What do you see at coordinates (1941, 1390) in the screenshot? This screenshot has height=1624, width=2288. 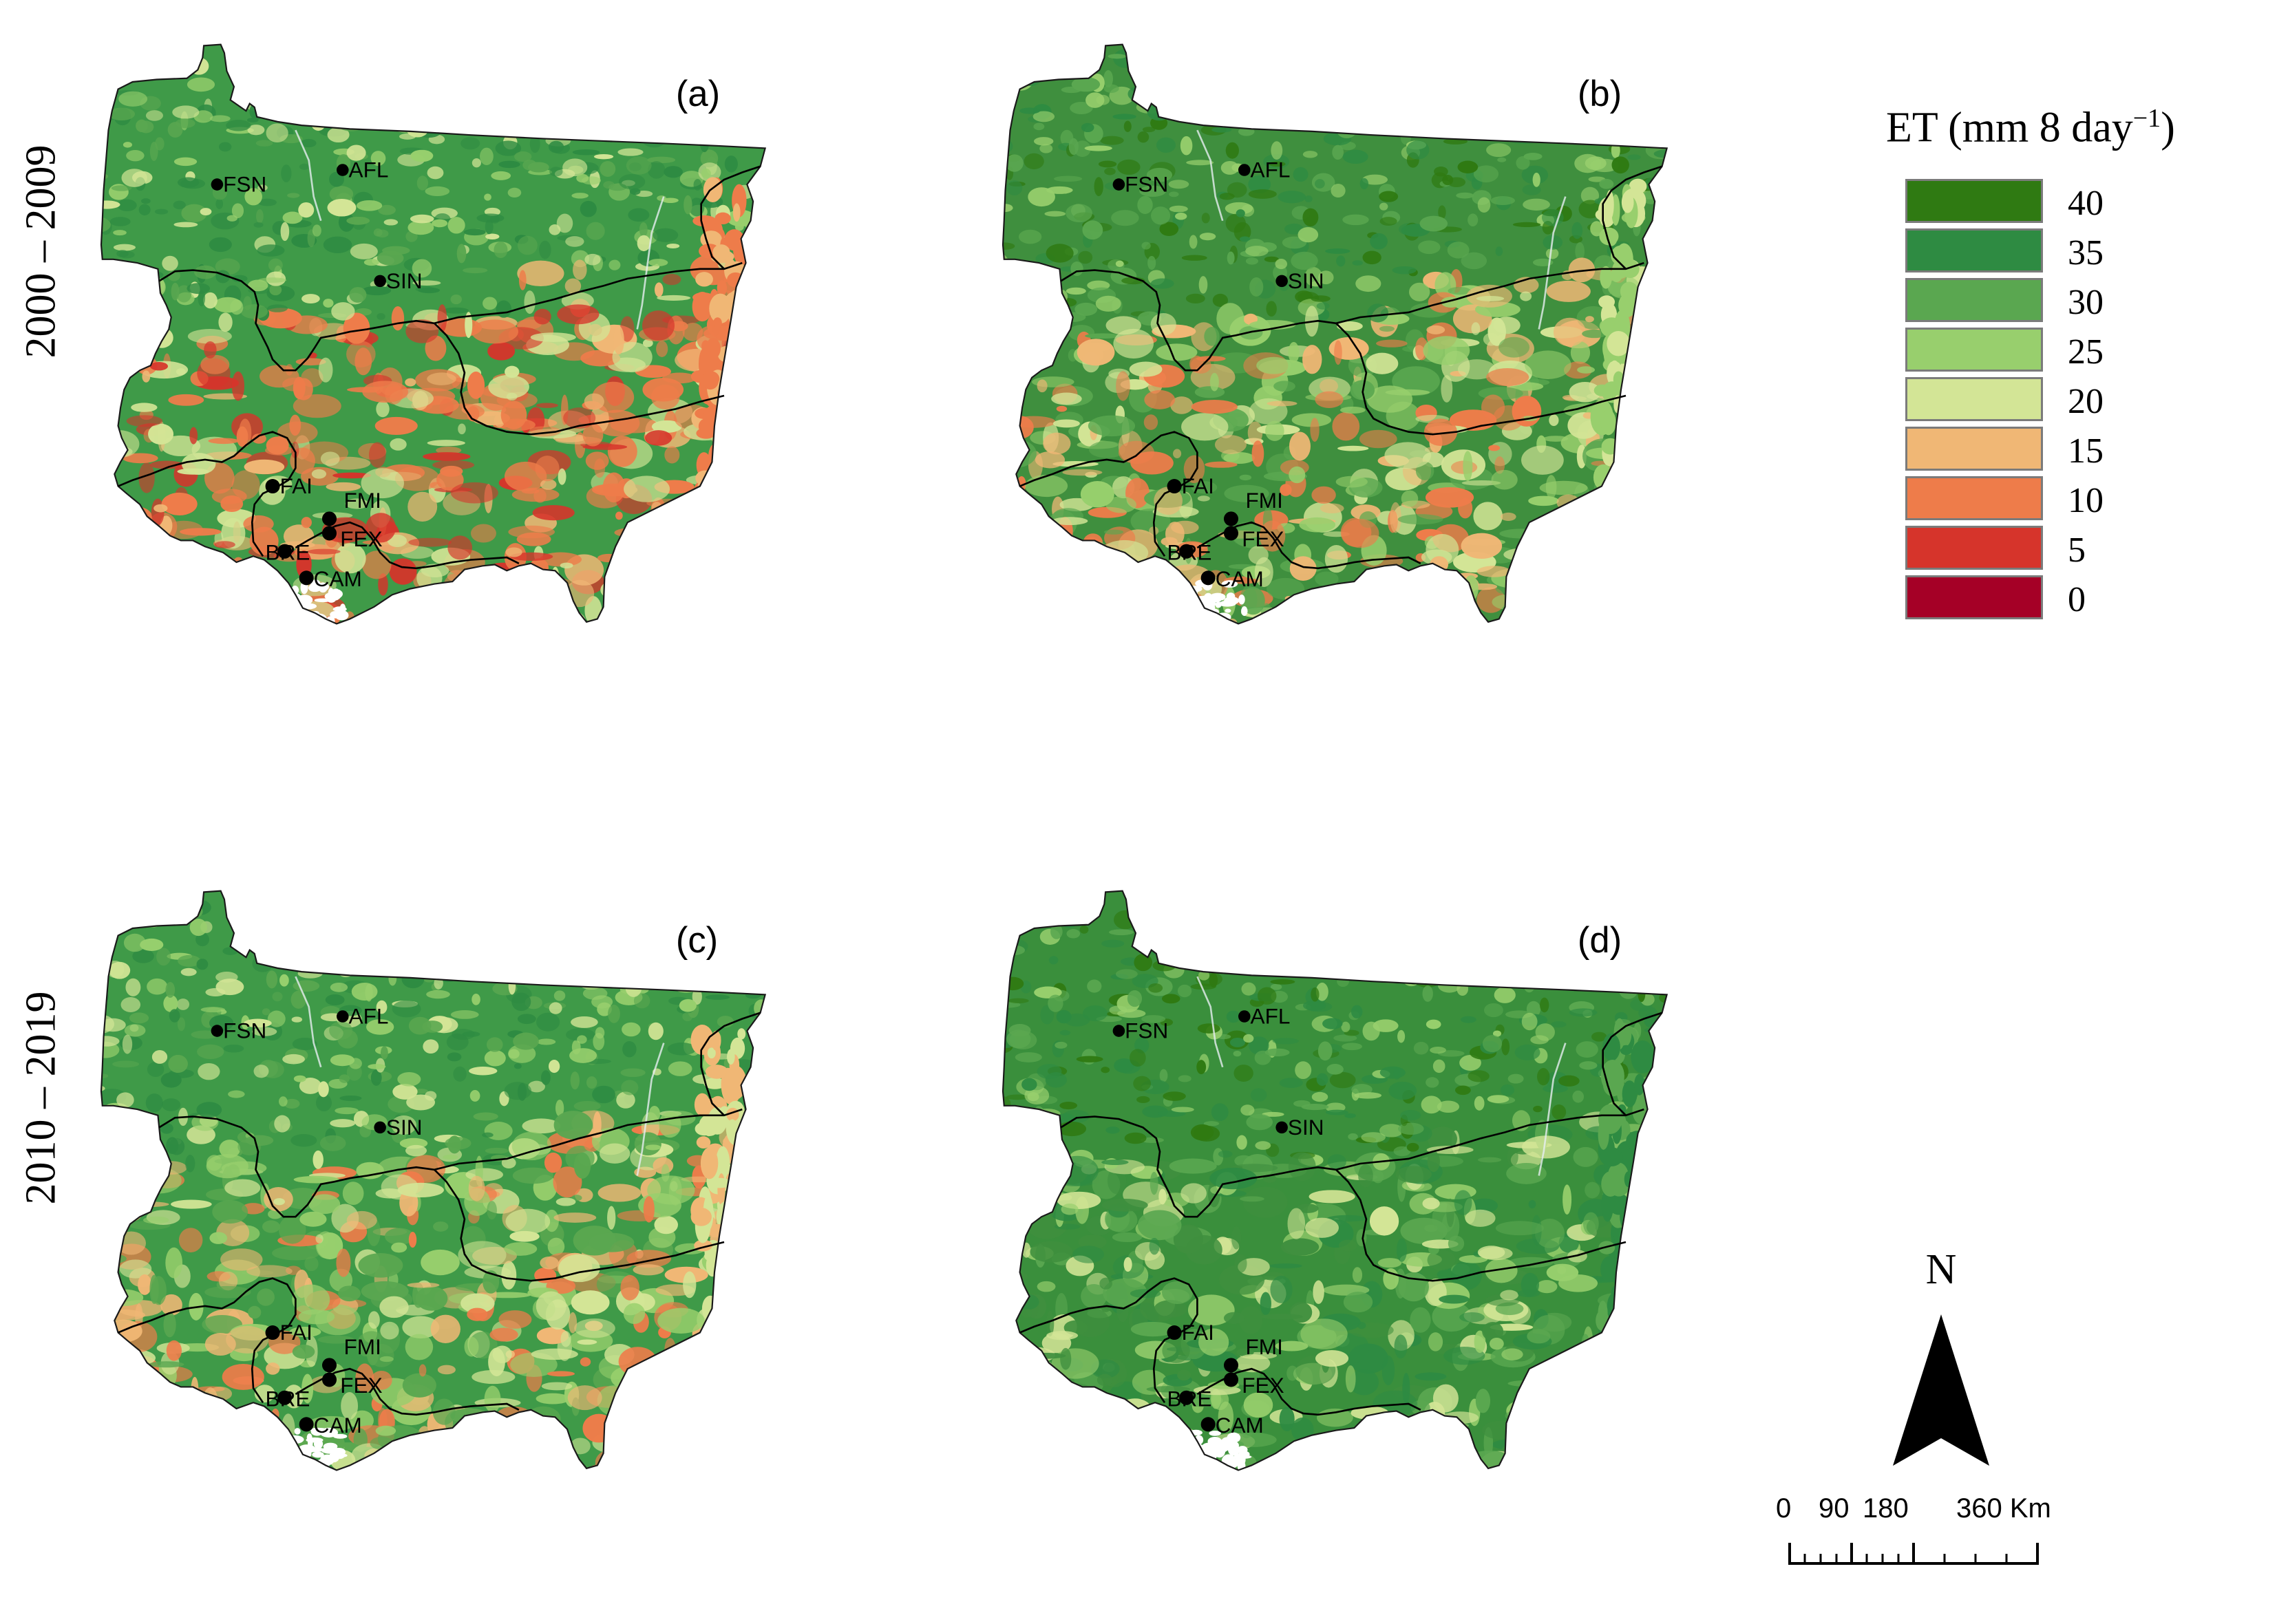 I see `north-arrow-icon` at bounding box center [1941, 1390].